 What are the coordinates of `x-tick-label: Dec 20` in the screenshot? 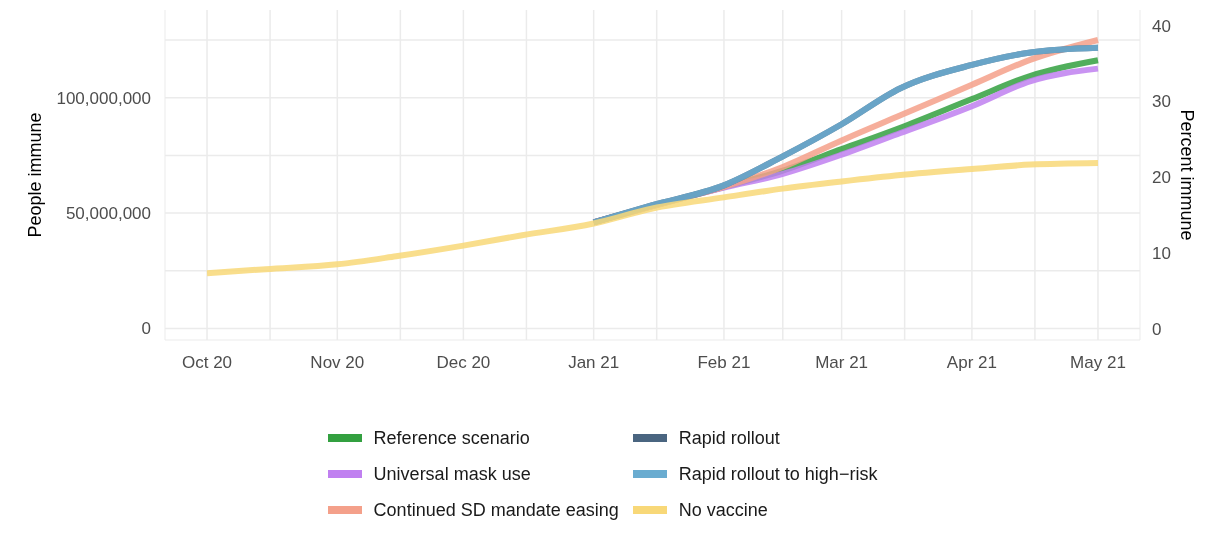 It's located at (463, 363).